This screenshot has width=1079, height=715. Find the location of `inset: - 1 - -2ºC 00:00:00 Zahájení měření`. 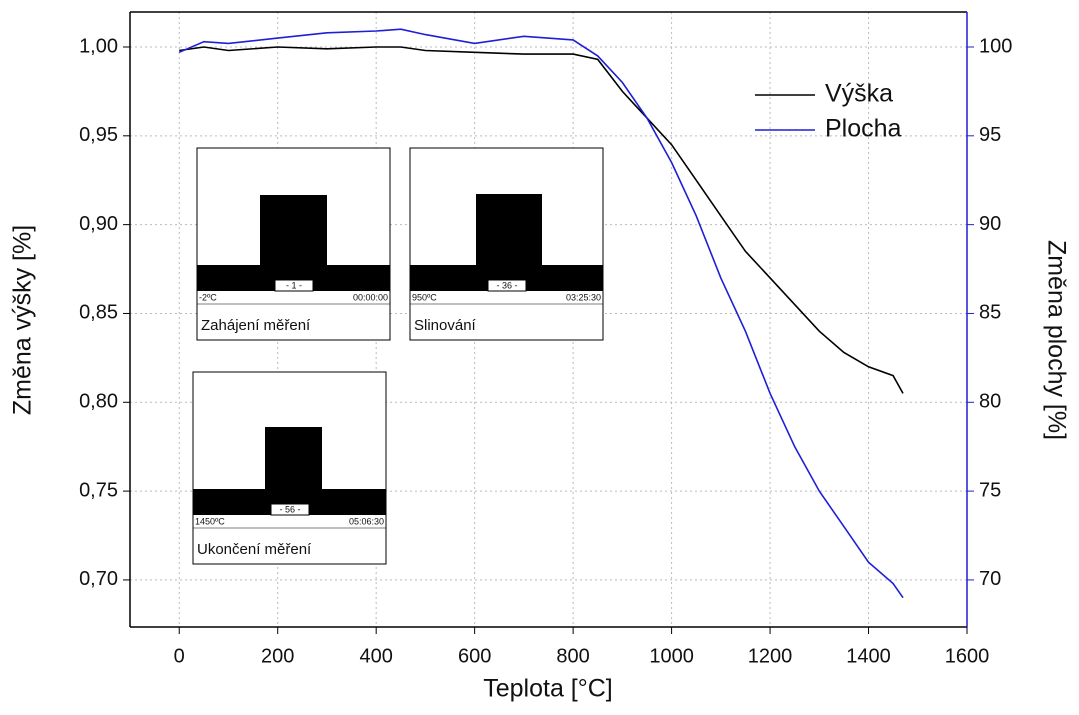

inset: - 1 - -2ºC 00:00:00 Zahájení měření is located at coordinates (293, 244).